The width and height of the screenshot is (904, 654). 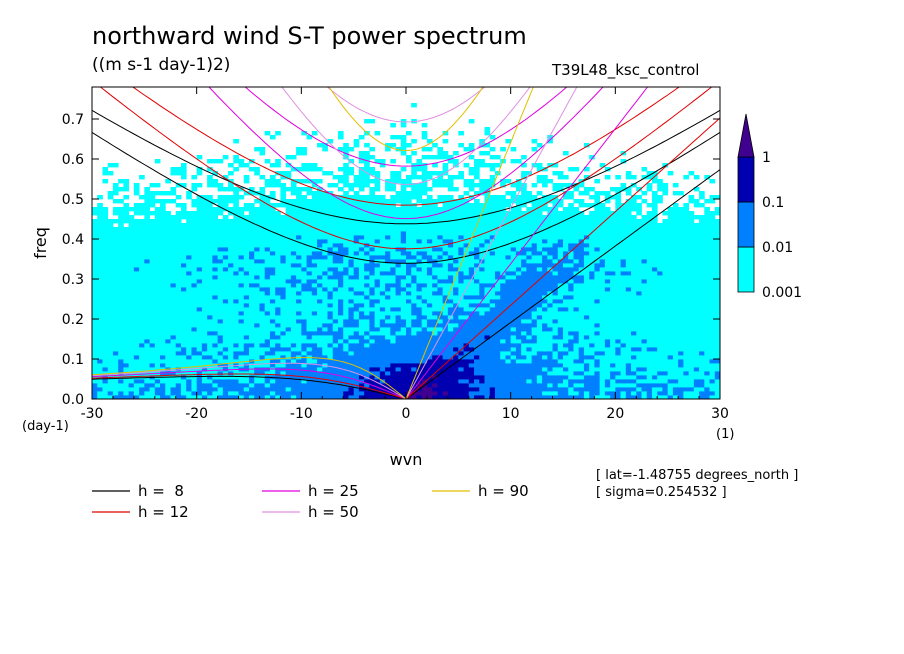 I want to click on x-tick-label: -30, so click(x=92, y=414).